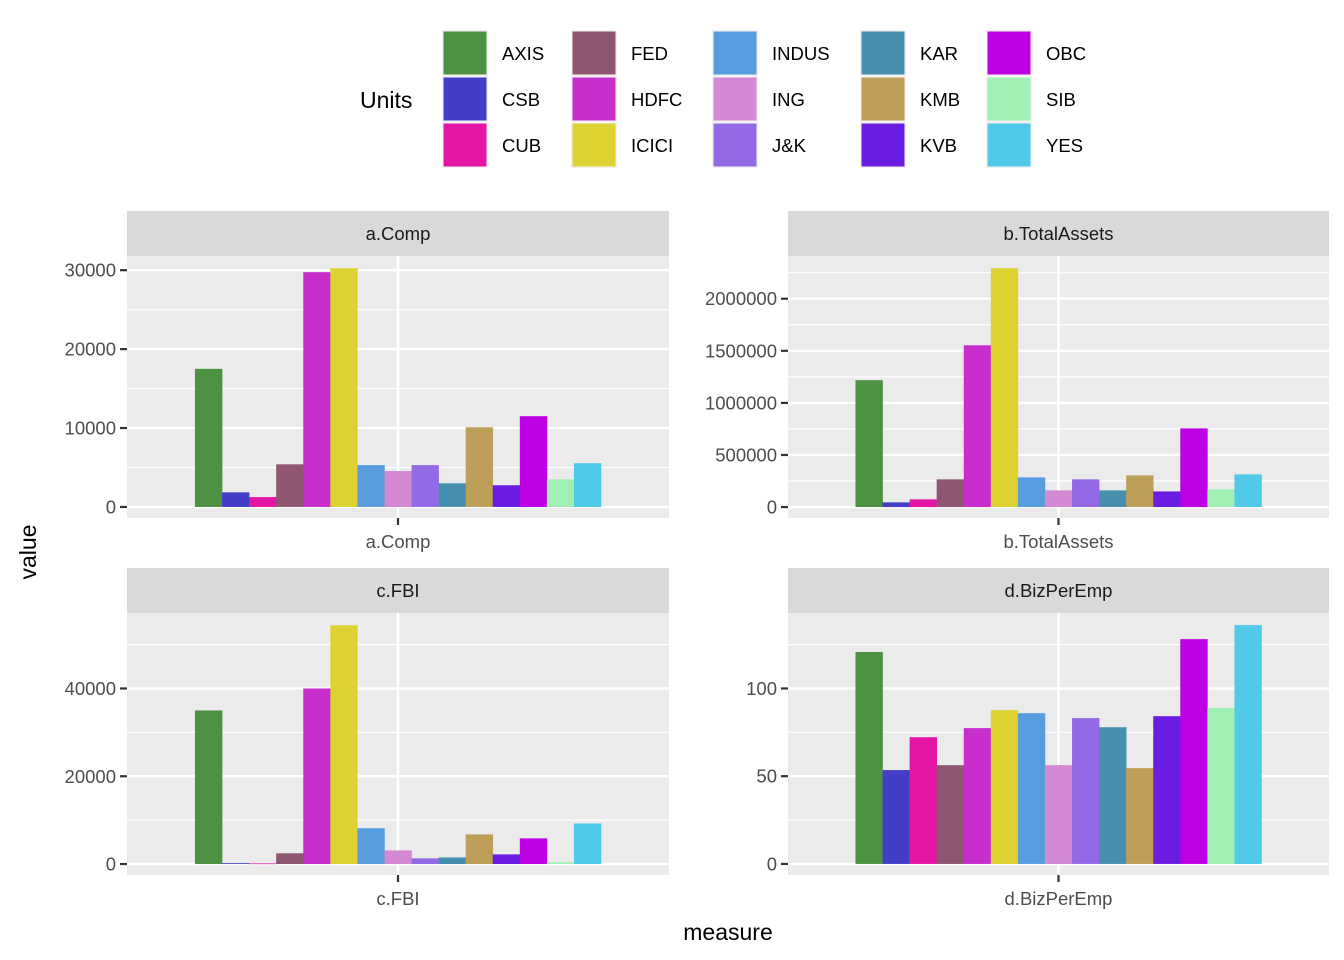  What do you see at coordinates (1061, 99) in the screenshot?
I see `legend-label: SIB` at bounding box center [1061, 99].